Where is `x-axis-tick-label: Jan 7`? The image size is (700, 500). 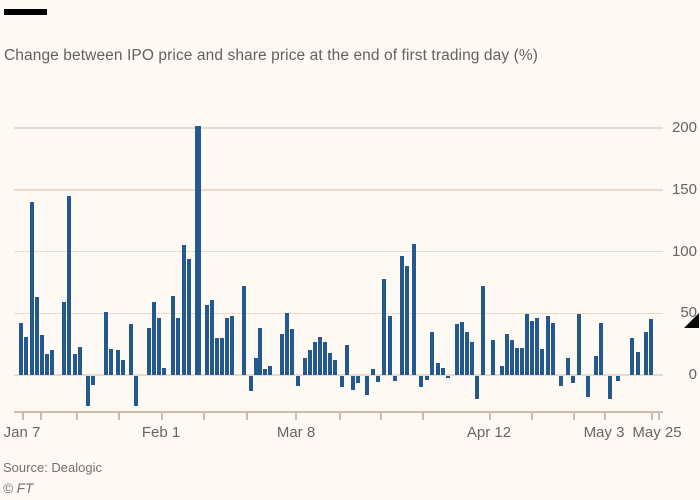
x-axis-tick-label: Jan 7 is located at coordinates (22, 432).